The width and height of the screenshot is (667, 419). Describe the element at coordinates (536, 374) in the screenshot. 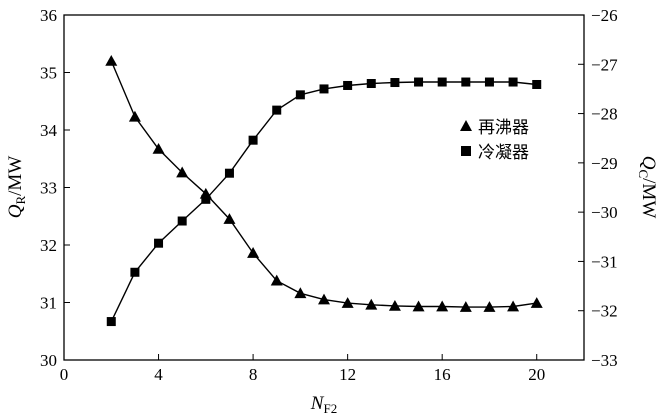

I see `x-tick-label: 20` at that location.